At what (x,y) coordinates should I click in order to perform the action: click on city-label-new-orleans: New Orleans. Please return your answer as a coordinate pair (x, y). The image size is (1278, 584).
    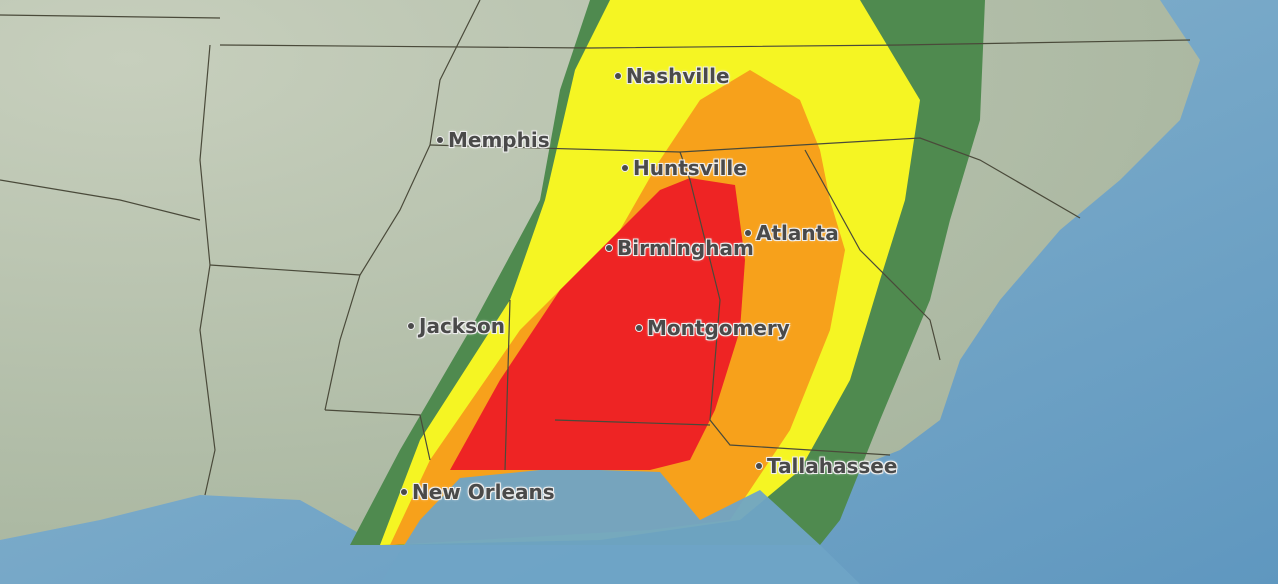
    Looking at the image, I should click on (478, 492).